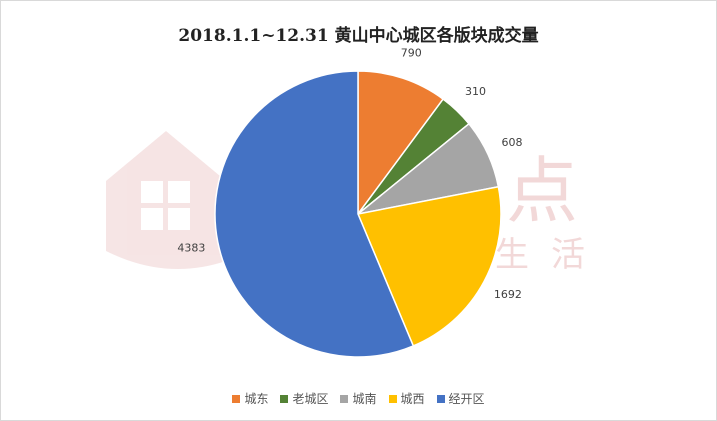  I want to click on watermark-house-icon, so click(166, 200).